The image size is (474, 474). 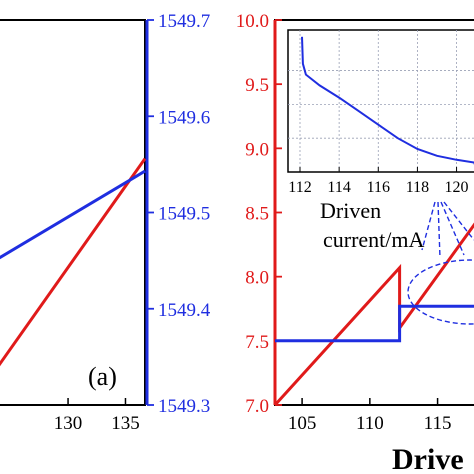 What do you see at coordinates (302, 423) in the screenshot?
I see `x-tick-label: 105` at bounding box center [302, 423].